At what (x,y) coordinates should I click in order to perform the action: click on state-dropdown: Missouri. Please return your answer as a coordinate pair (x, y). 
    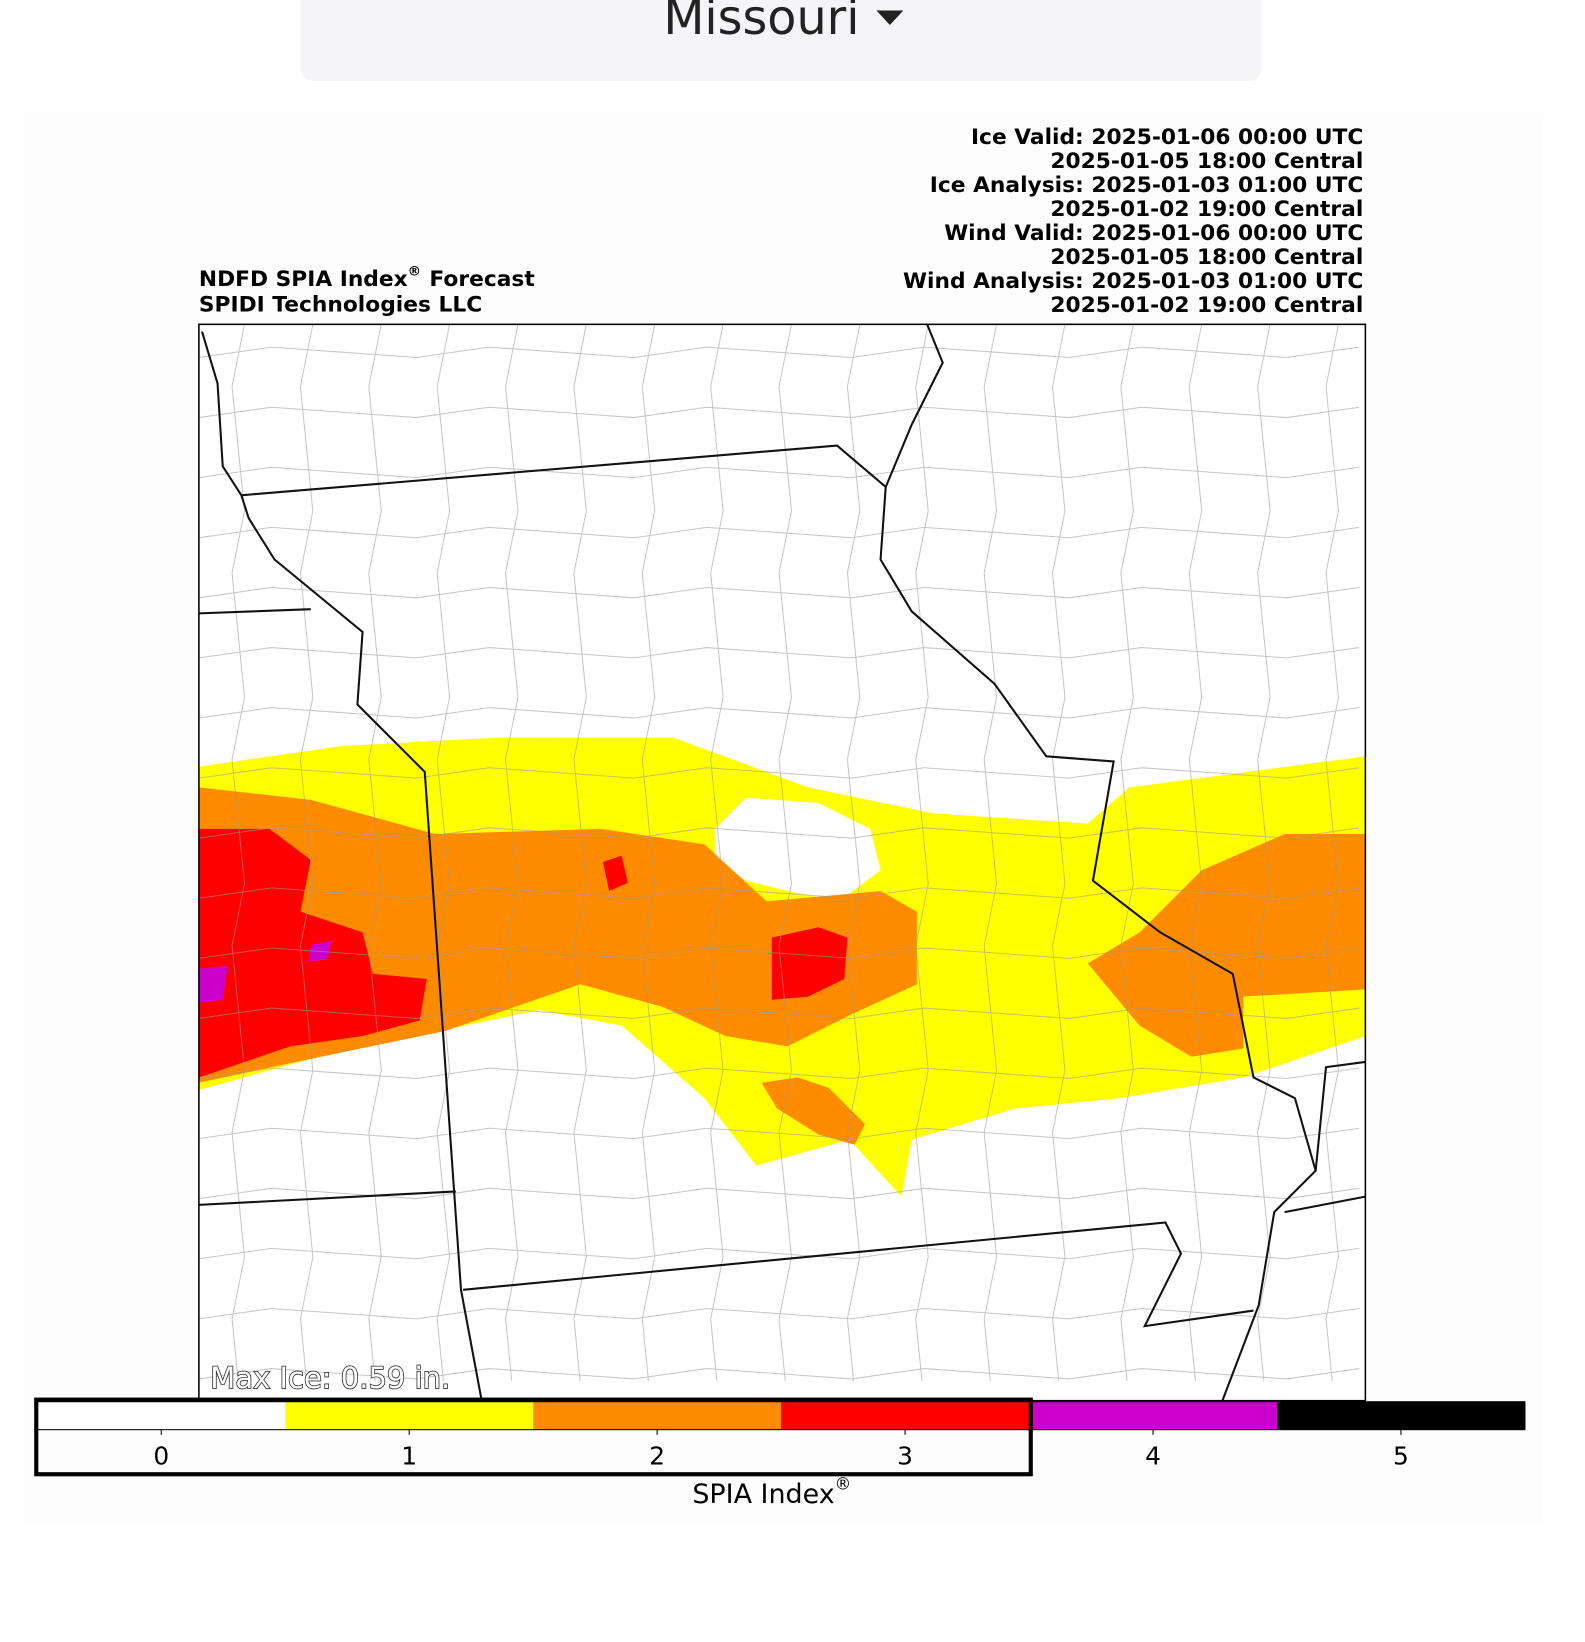
    Looking at the image, I should click on (781, 40).